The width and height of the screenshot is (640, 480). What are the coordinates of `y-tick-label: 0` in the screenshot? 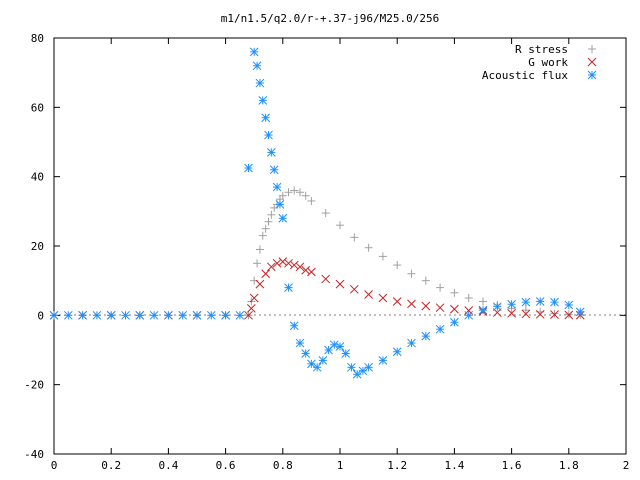 It's located at (40, 315).